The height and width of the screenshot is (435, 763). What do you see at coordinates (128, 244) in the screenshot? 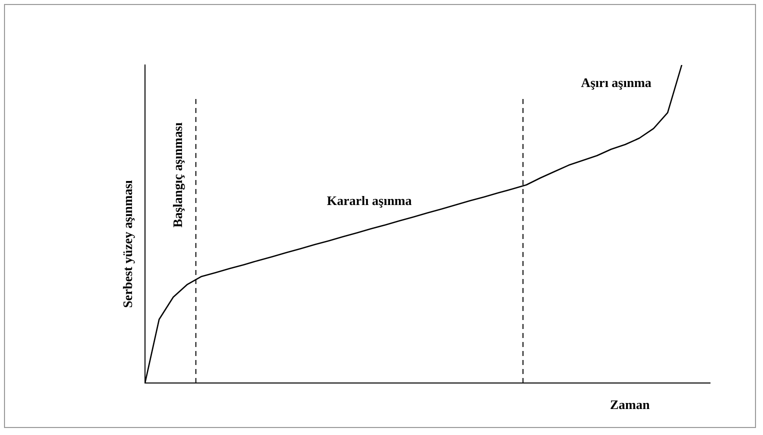
I see `y-axis-title: Serbest yüzey aşınması` at bounding box center [128, 244].